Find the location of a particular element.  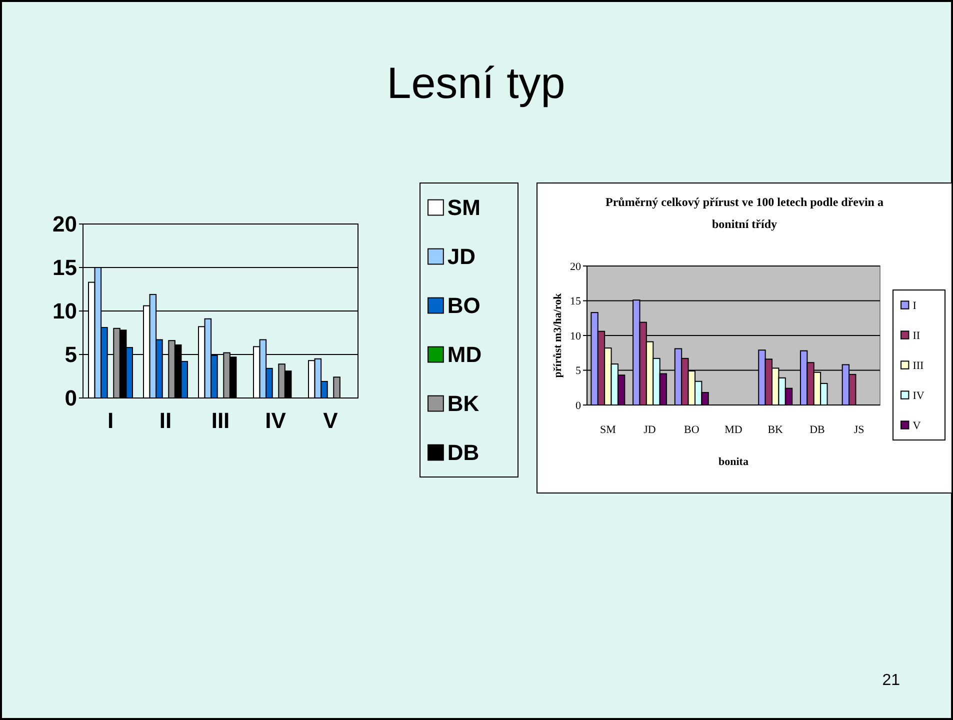

x-tick-label: III is located at coordinates (220, 420).